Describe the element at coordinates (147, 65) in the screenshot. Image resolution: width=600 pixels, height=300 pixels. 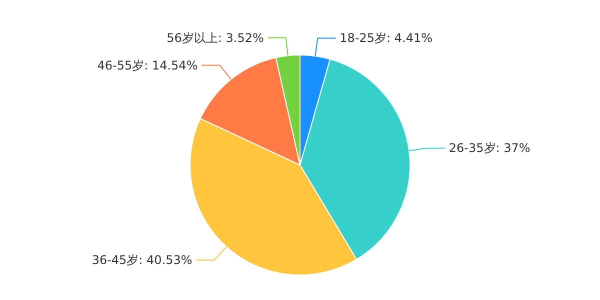
I see `slice-label: 46-55岁: 14.54%` at that location.